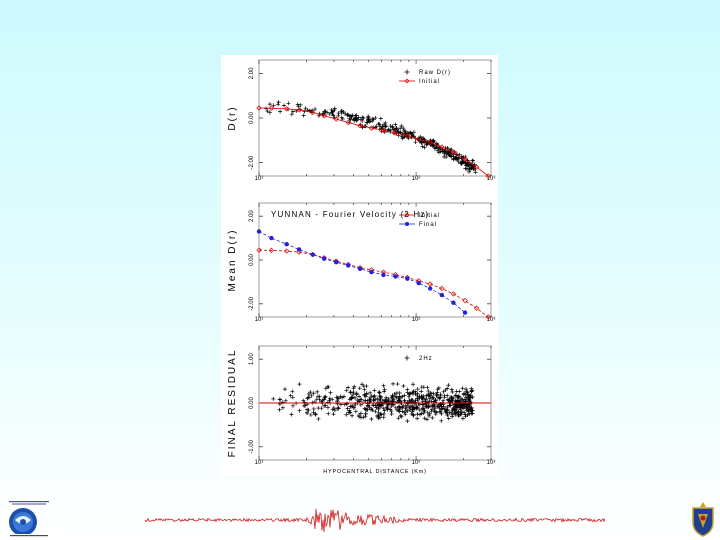  What do you see at coordinates (232, 259) in the screenshot?
I see `y-axis-label: Mean D(r)` at bounding box center [232, 259].